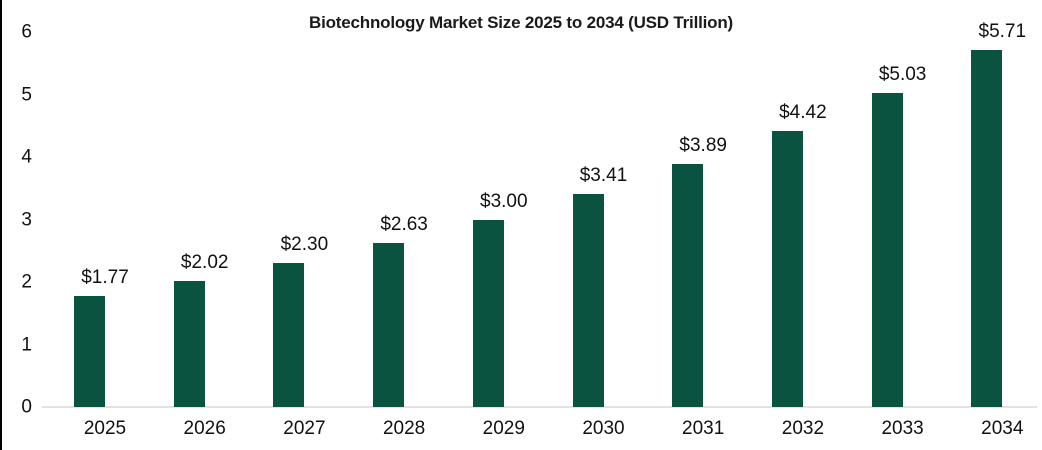 Image resolution: width=1042 pixels, height=450 pixels. What do you see at coordinates (504, 201) in the screenshot?
I see `bar-value-label: $3.00` at bounding box center [504, 201].